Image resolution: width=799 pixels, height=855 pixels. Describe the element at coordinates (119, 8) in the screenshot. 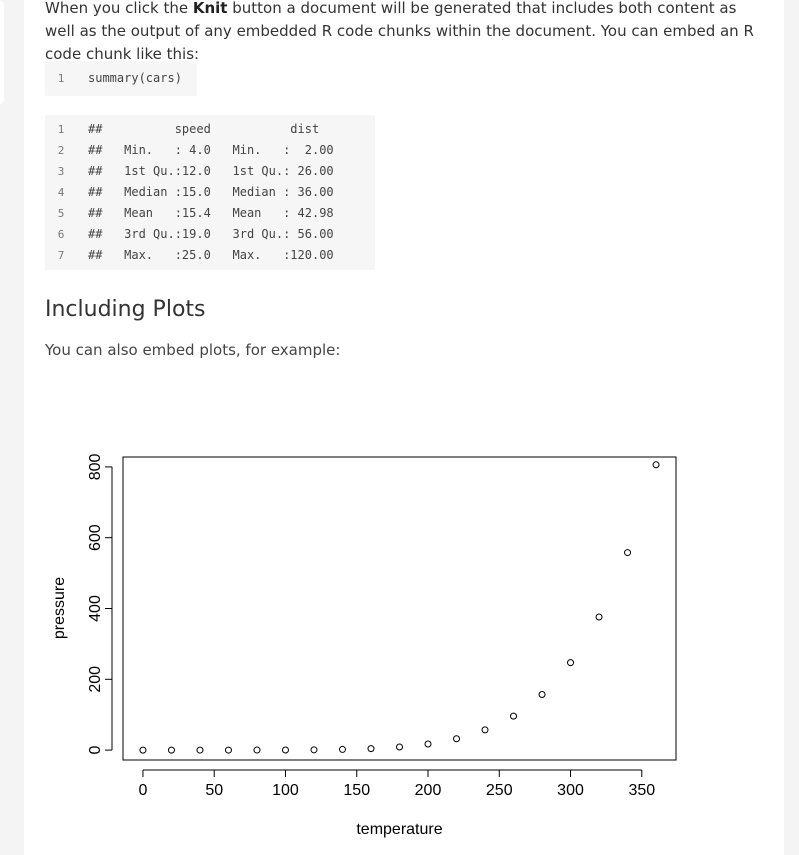

I see `intro-text-start: When you click the` at that location.